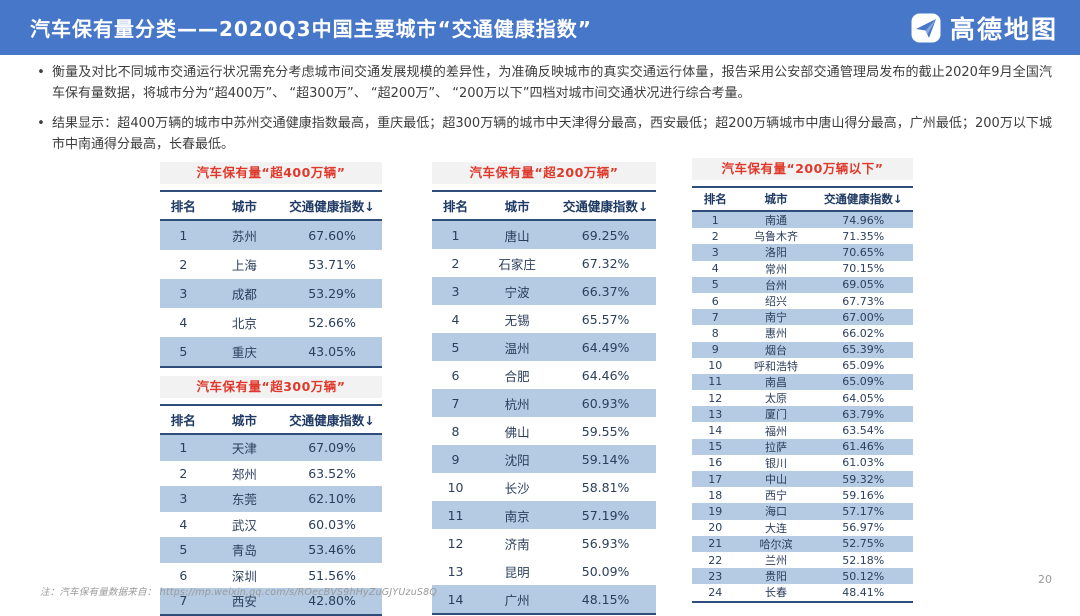 Image resolution: width=1080 pixels, height=616 pixels. Describe the element at coordinates (605, 431) in the screenshot. I see `cell-index: 59.55%` at that location.